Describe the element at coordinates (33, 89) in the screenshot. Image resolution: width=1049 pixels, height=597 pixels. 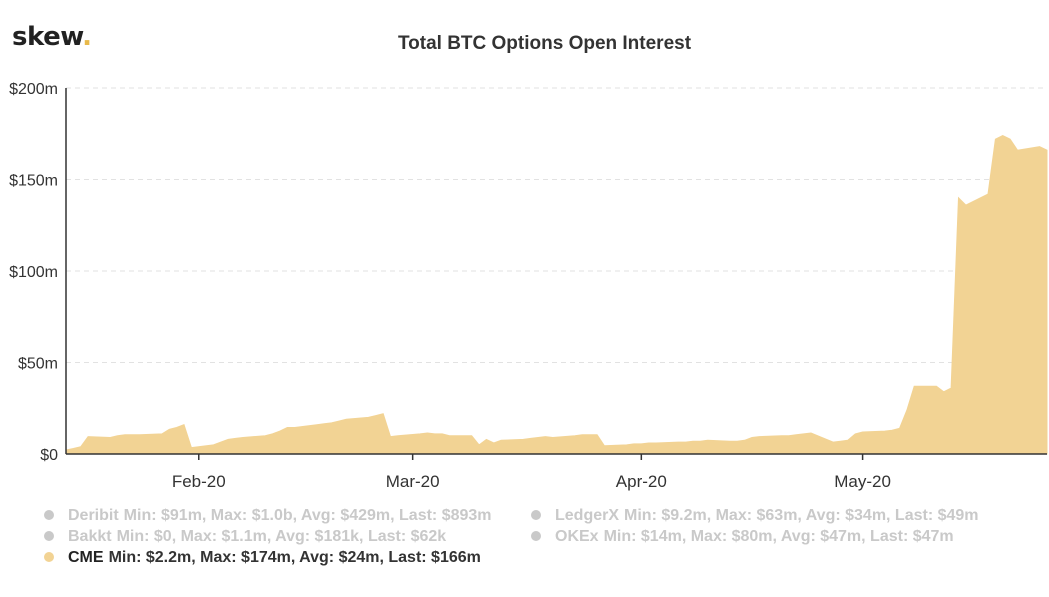
I see `y-tick-label: $200m` at that location.